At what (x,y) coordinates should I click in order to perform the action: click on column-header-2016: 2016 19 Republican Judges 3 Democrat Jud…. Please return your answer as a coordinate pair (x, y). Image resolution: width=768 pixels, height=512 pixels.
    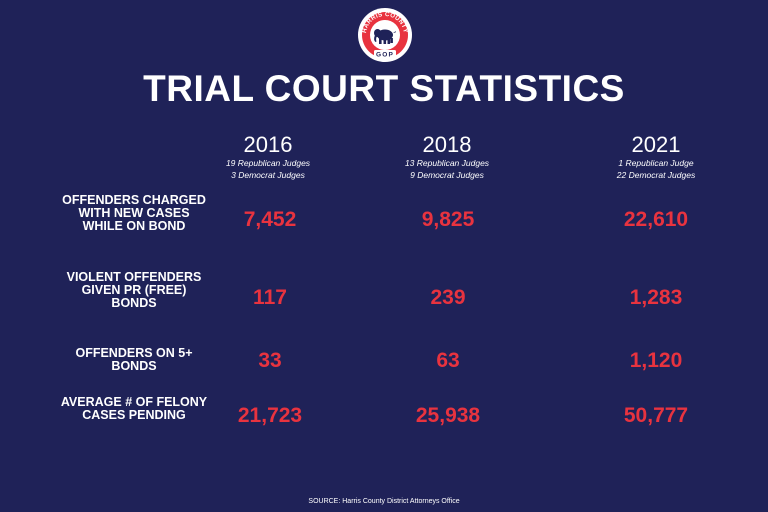
    Looking at the image, I should click on (268, 157).